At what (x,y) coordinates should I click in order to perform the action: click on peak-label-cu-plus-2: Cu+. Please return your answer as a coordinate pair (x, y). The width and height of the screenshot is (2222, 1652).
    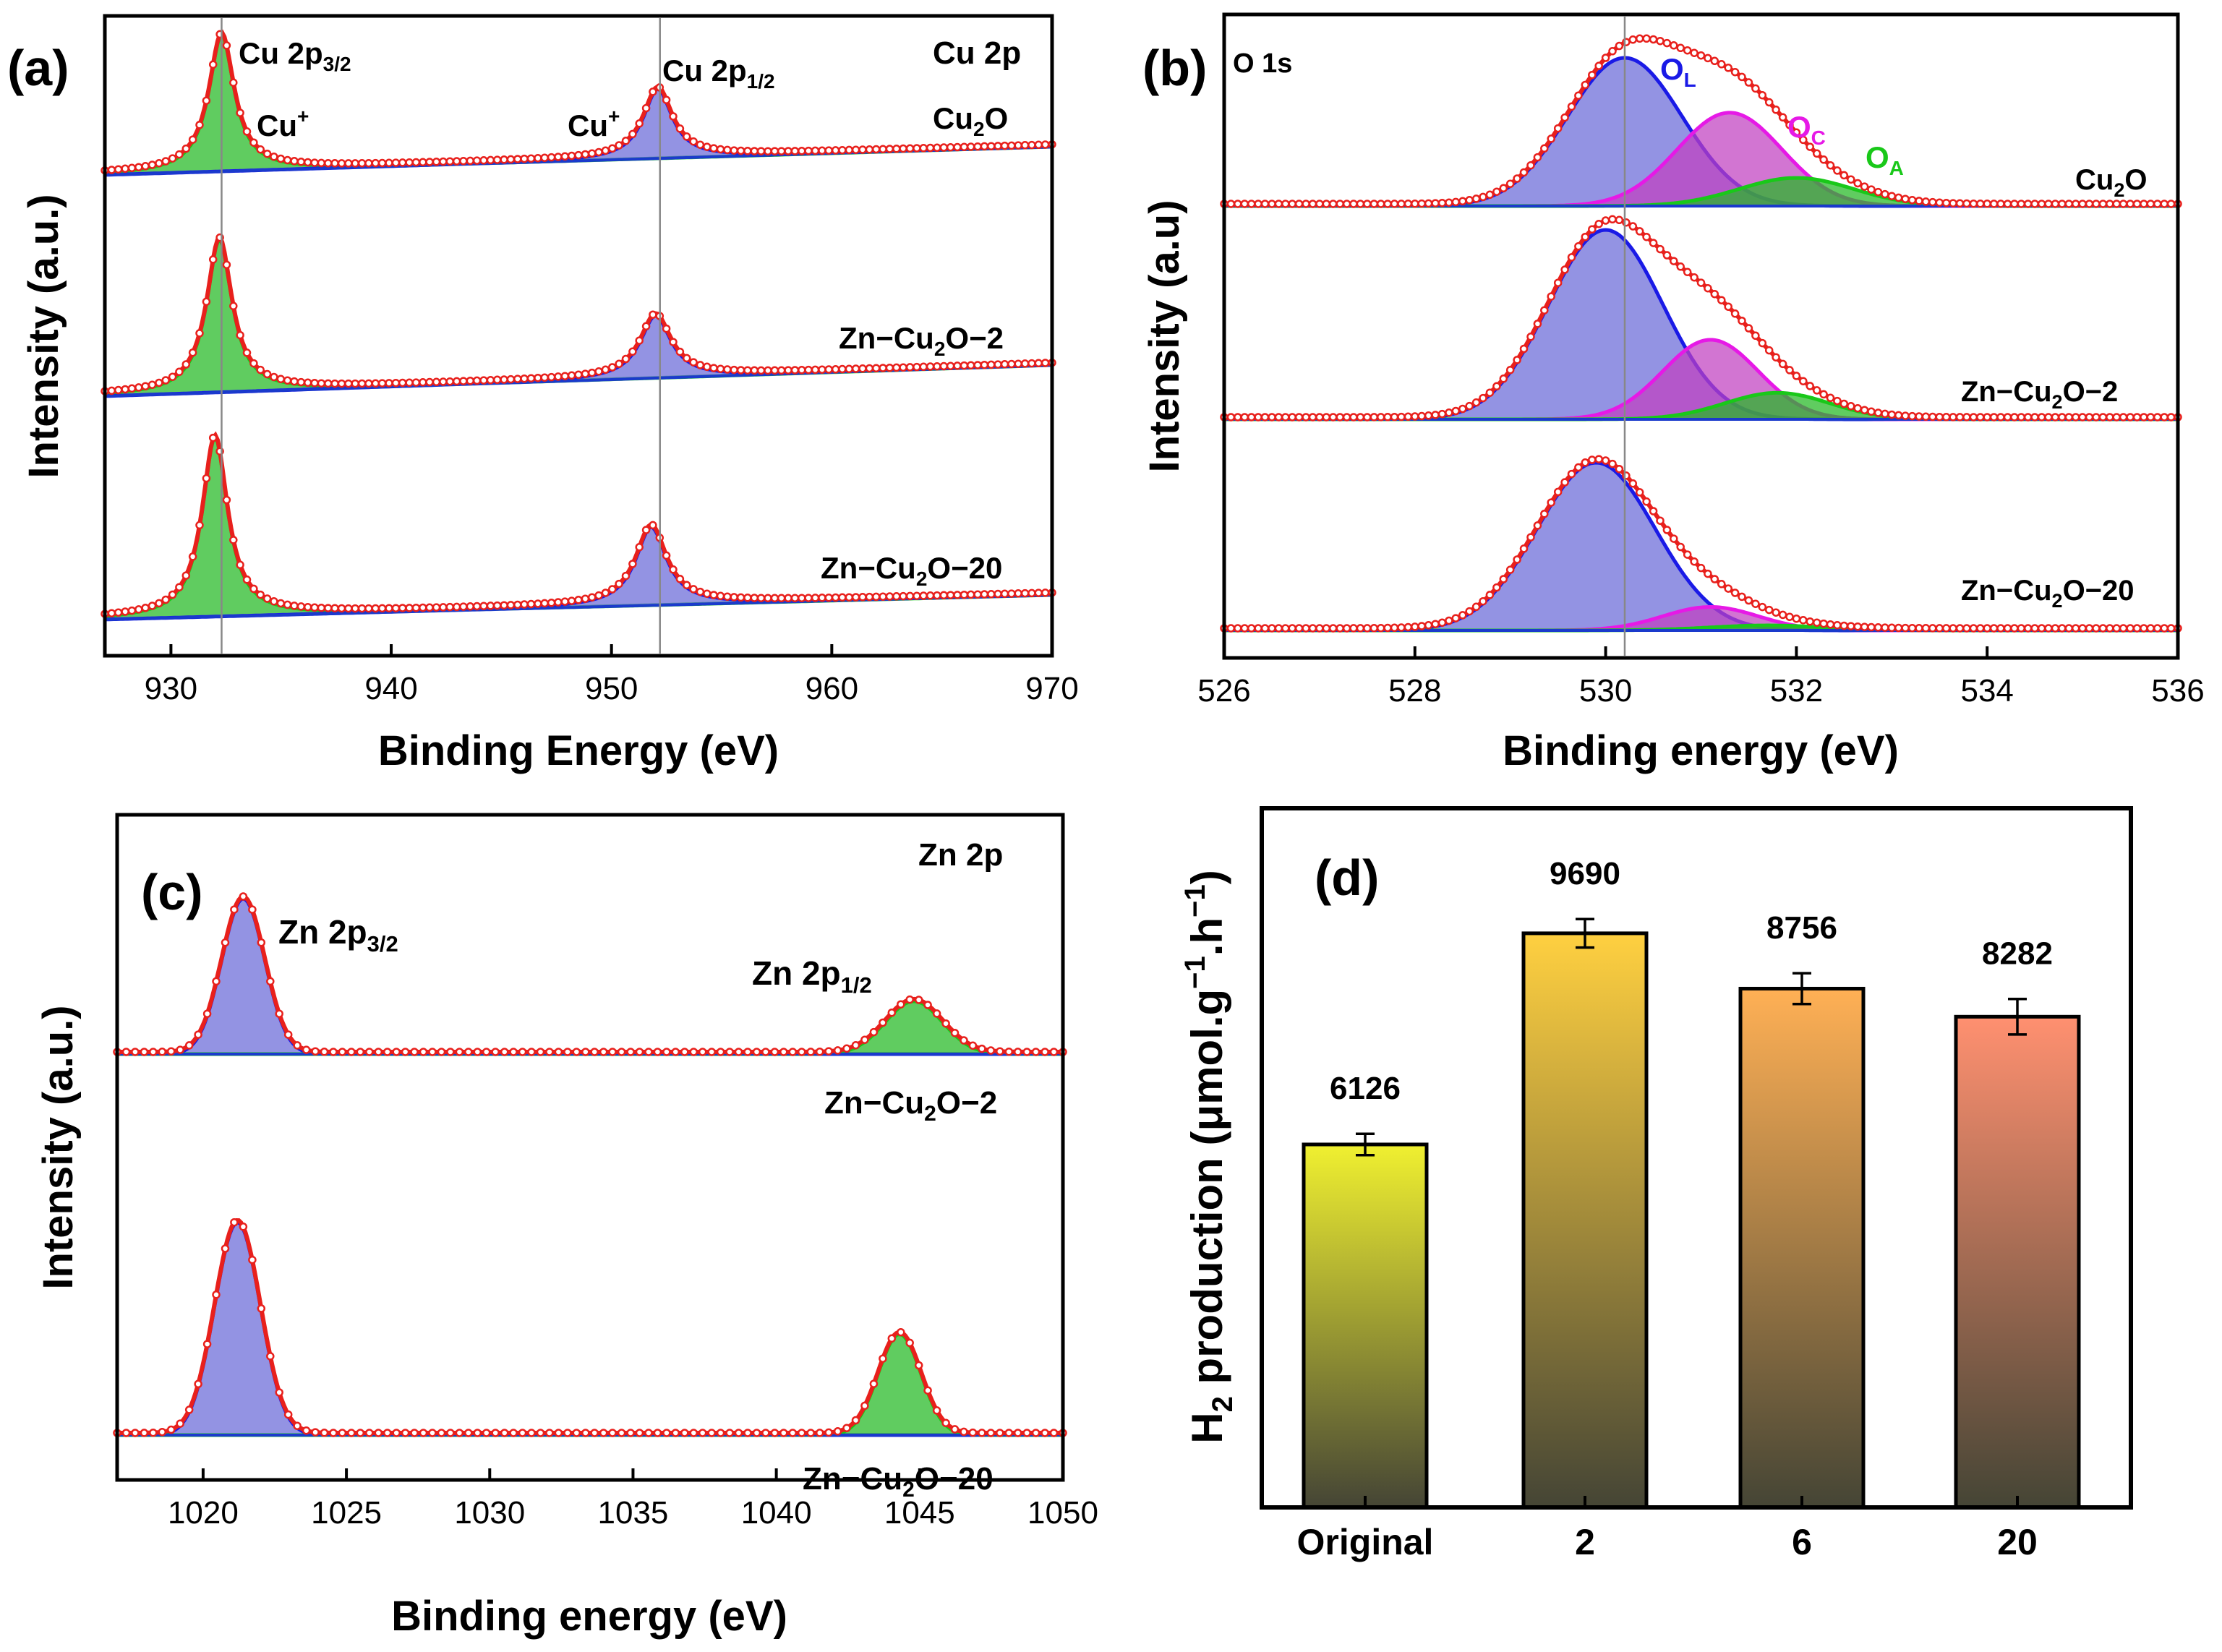
    Looking at the image, I should click on (594, 124).